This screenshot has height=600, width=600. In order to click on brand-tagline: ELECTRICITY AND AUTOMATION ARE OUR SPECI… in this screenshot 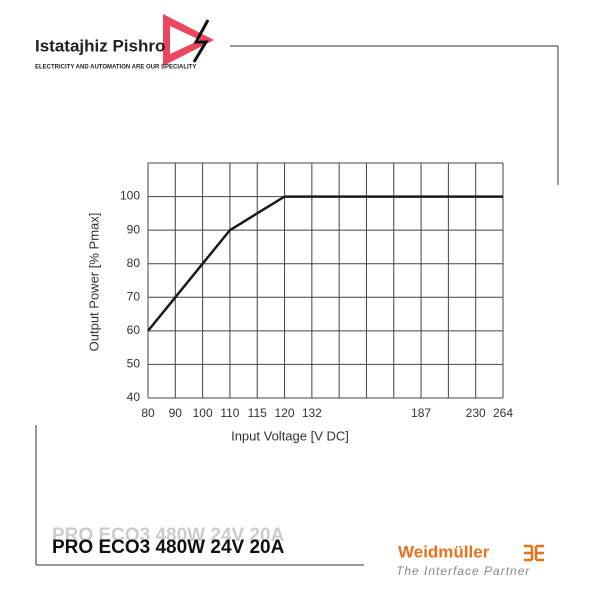, I will do `click(115, 68)`.